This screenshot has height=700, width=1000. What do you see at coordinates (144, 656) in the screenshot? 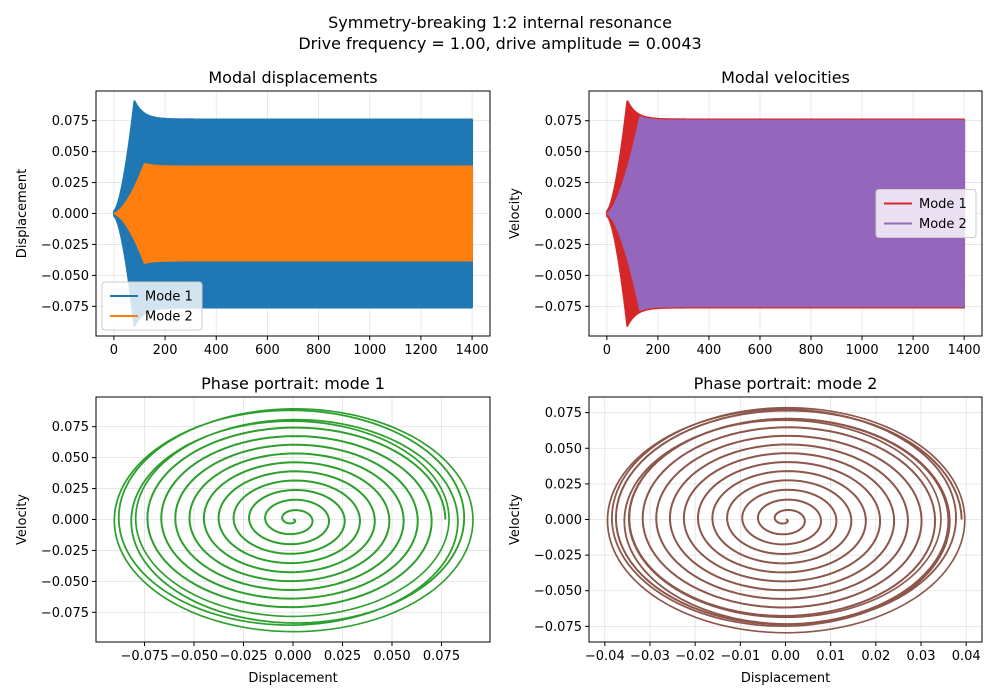
I see `x-tick-label: −0.075` at bounding box center [144, 656].